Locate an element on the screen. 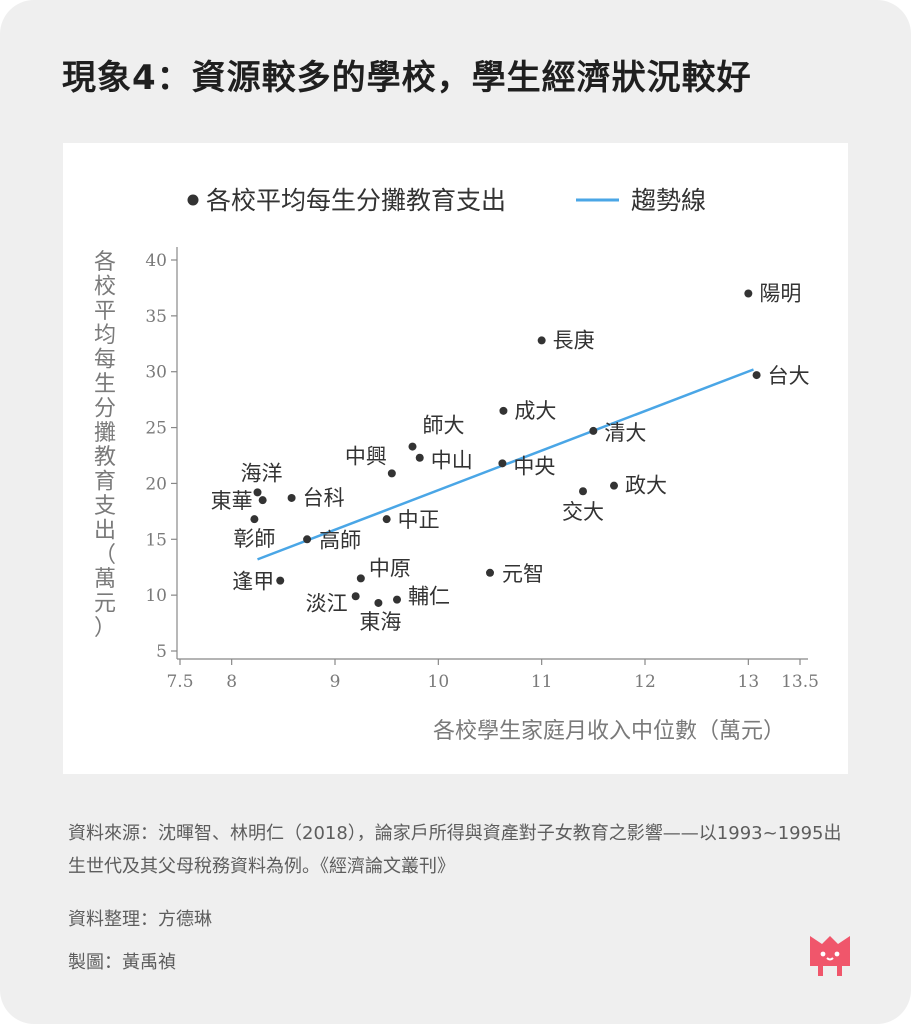  y-tick-label: 20 is located at coordinates (156, 484).